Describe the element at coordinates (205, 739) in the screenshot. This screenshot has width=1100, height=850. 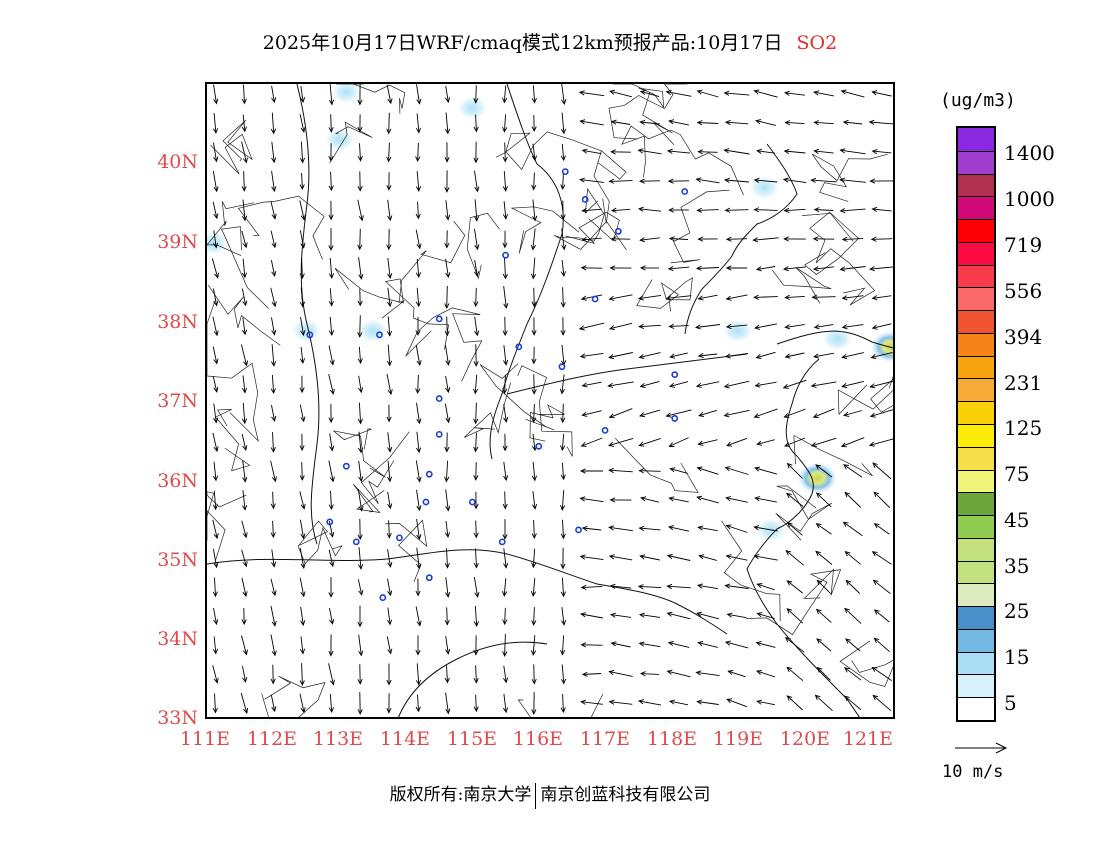
I see `lon-label-111e: 111E` at that location.